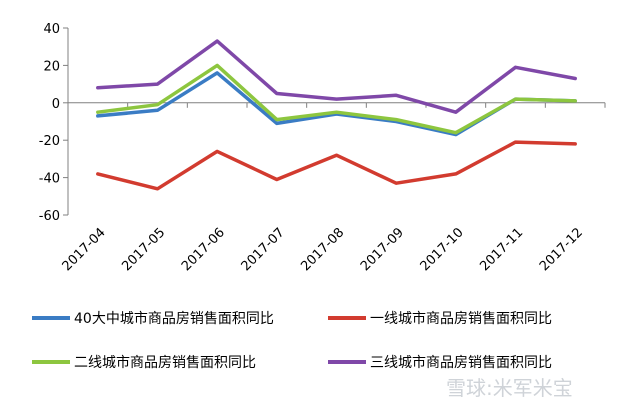  Describe the element at coordinates (56, 104) in the screenshot. I see `y-tick-label: 0` at that location.